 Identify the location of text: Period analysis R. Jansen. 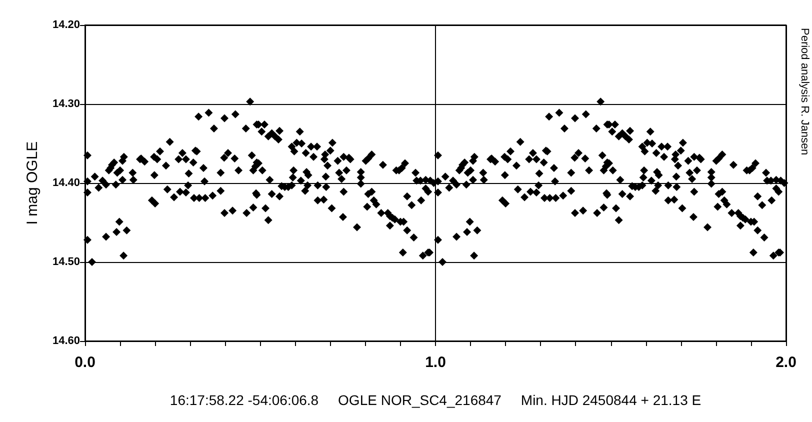
(804, 92).